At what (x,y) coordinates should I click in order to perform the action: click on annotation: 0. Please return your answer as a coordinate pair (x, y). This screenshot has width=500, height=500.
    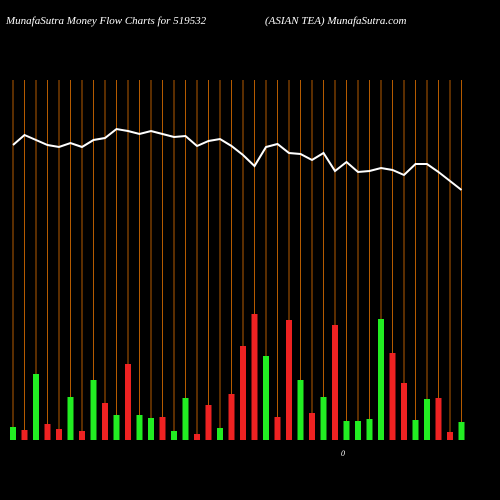
    Looking at the image, I should click on (343, 453).